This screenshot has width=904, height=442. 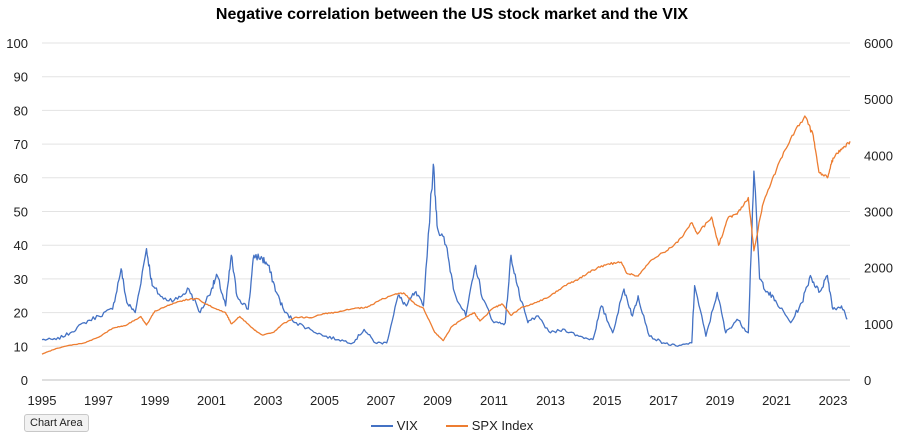 I want to click on y-left-tick-label: 0, so click(x=24, y=380).